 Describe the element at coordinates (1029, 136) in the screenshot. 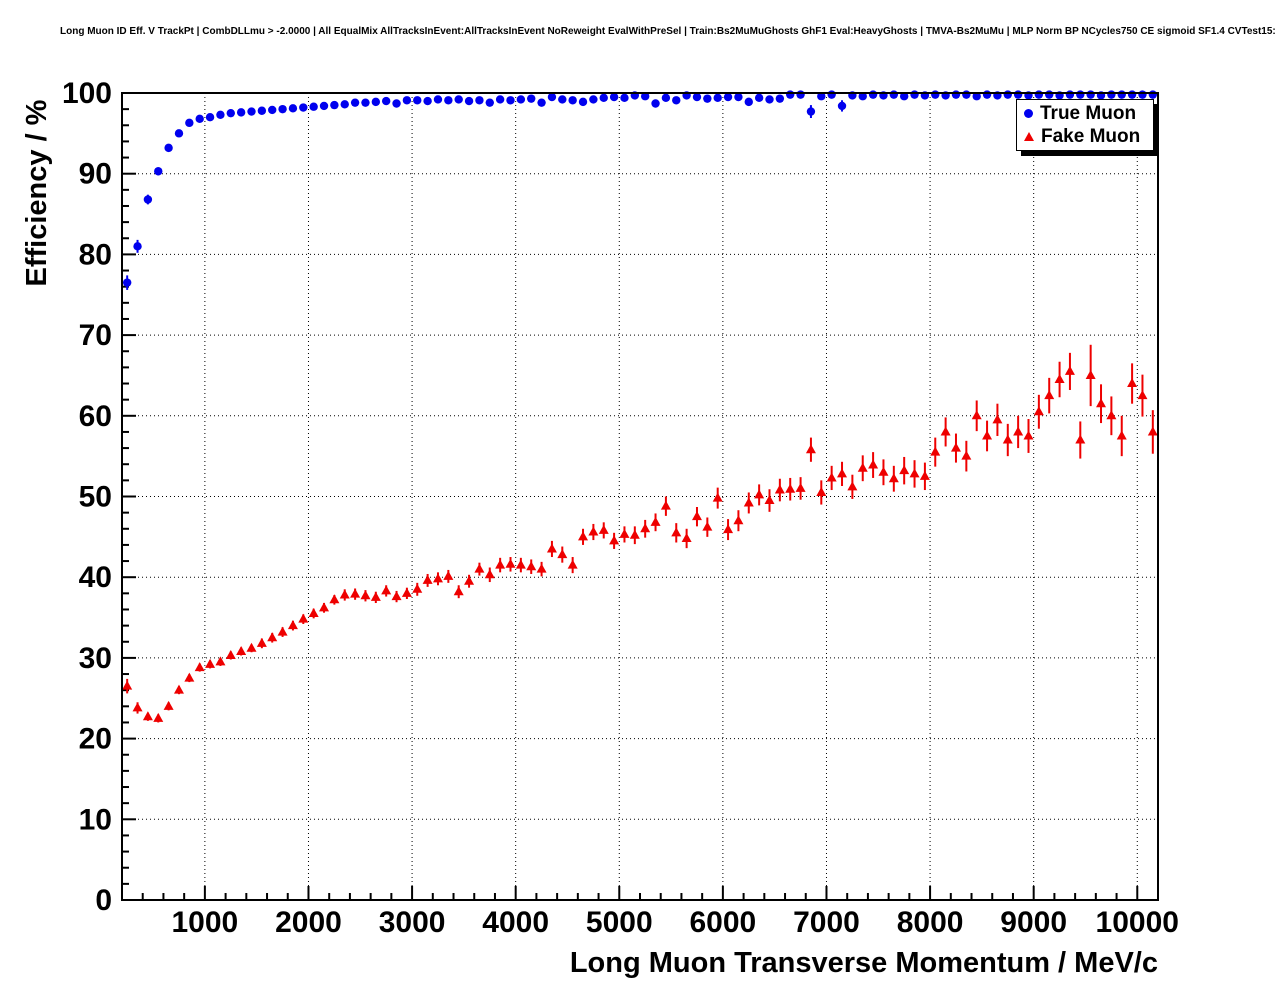

I see `fake-muon-marker-icon` at that location.